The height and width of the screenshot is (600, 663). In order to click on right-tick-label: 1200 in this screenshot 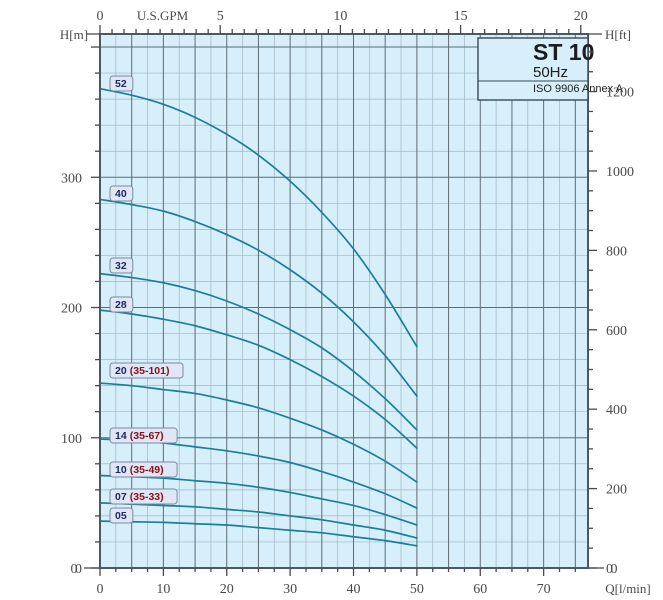, I will do `click(620, 93)`.